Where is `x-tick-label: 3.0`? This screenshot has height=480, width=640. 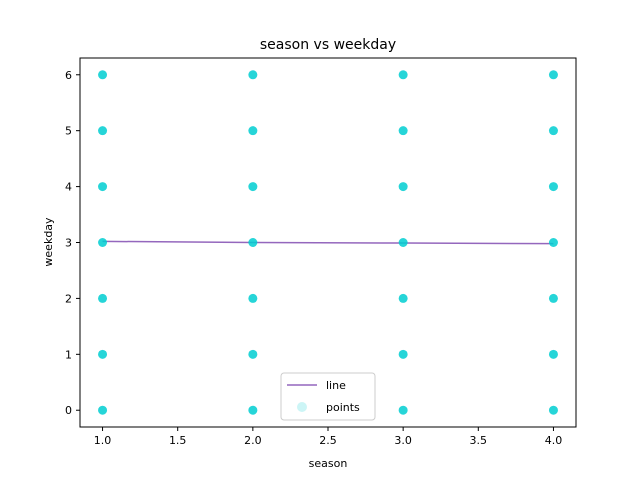
x-tick-label: 3.0 is located at coordinates (403, 440).